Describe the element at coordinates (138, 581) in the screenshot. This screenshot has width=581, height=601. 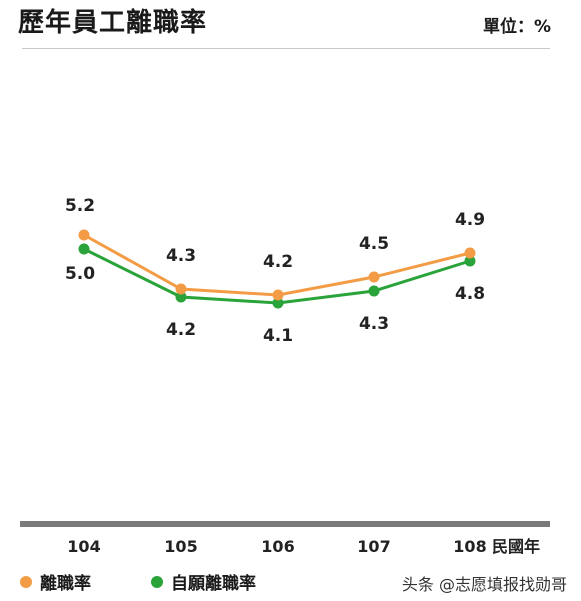
I see `legend: 離職率 自願離職率` at that location.